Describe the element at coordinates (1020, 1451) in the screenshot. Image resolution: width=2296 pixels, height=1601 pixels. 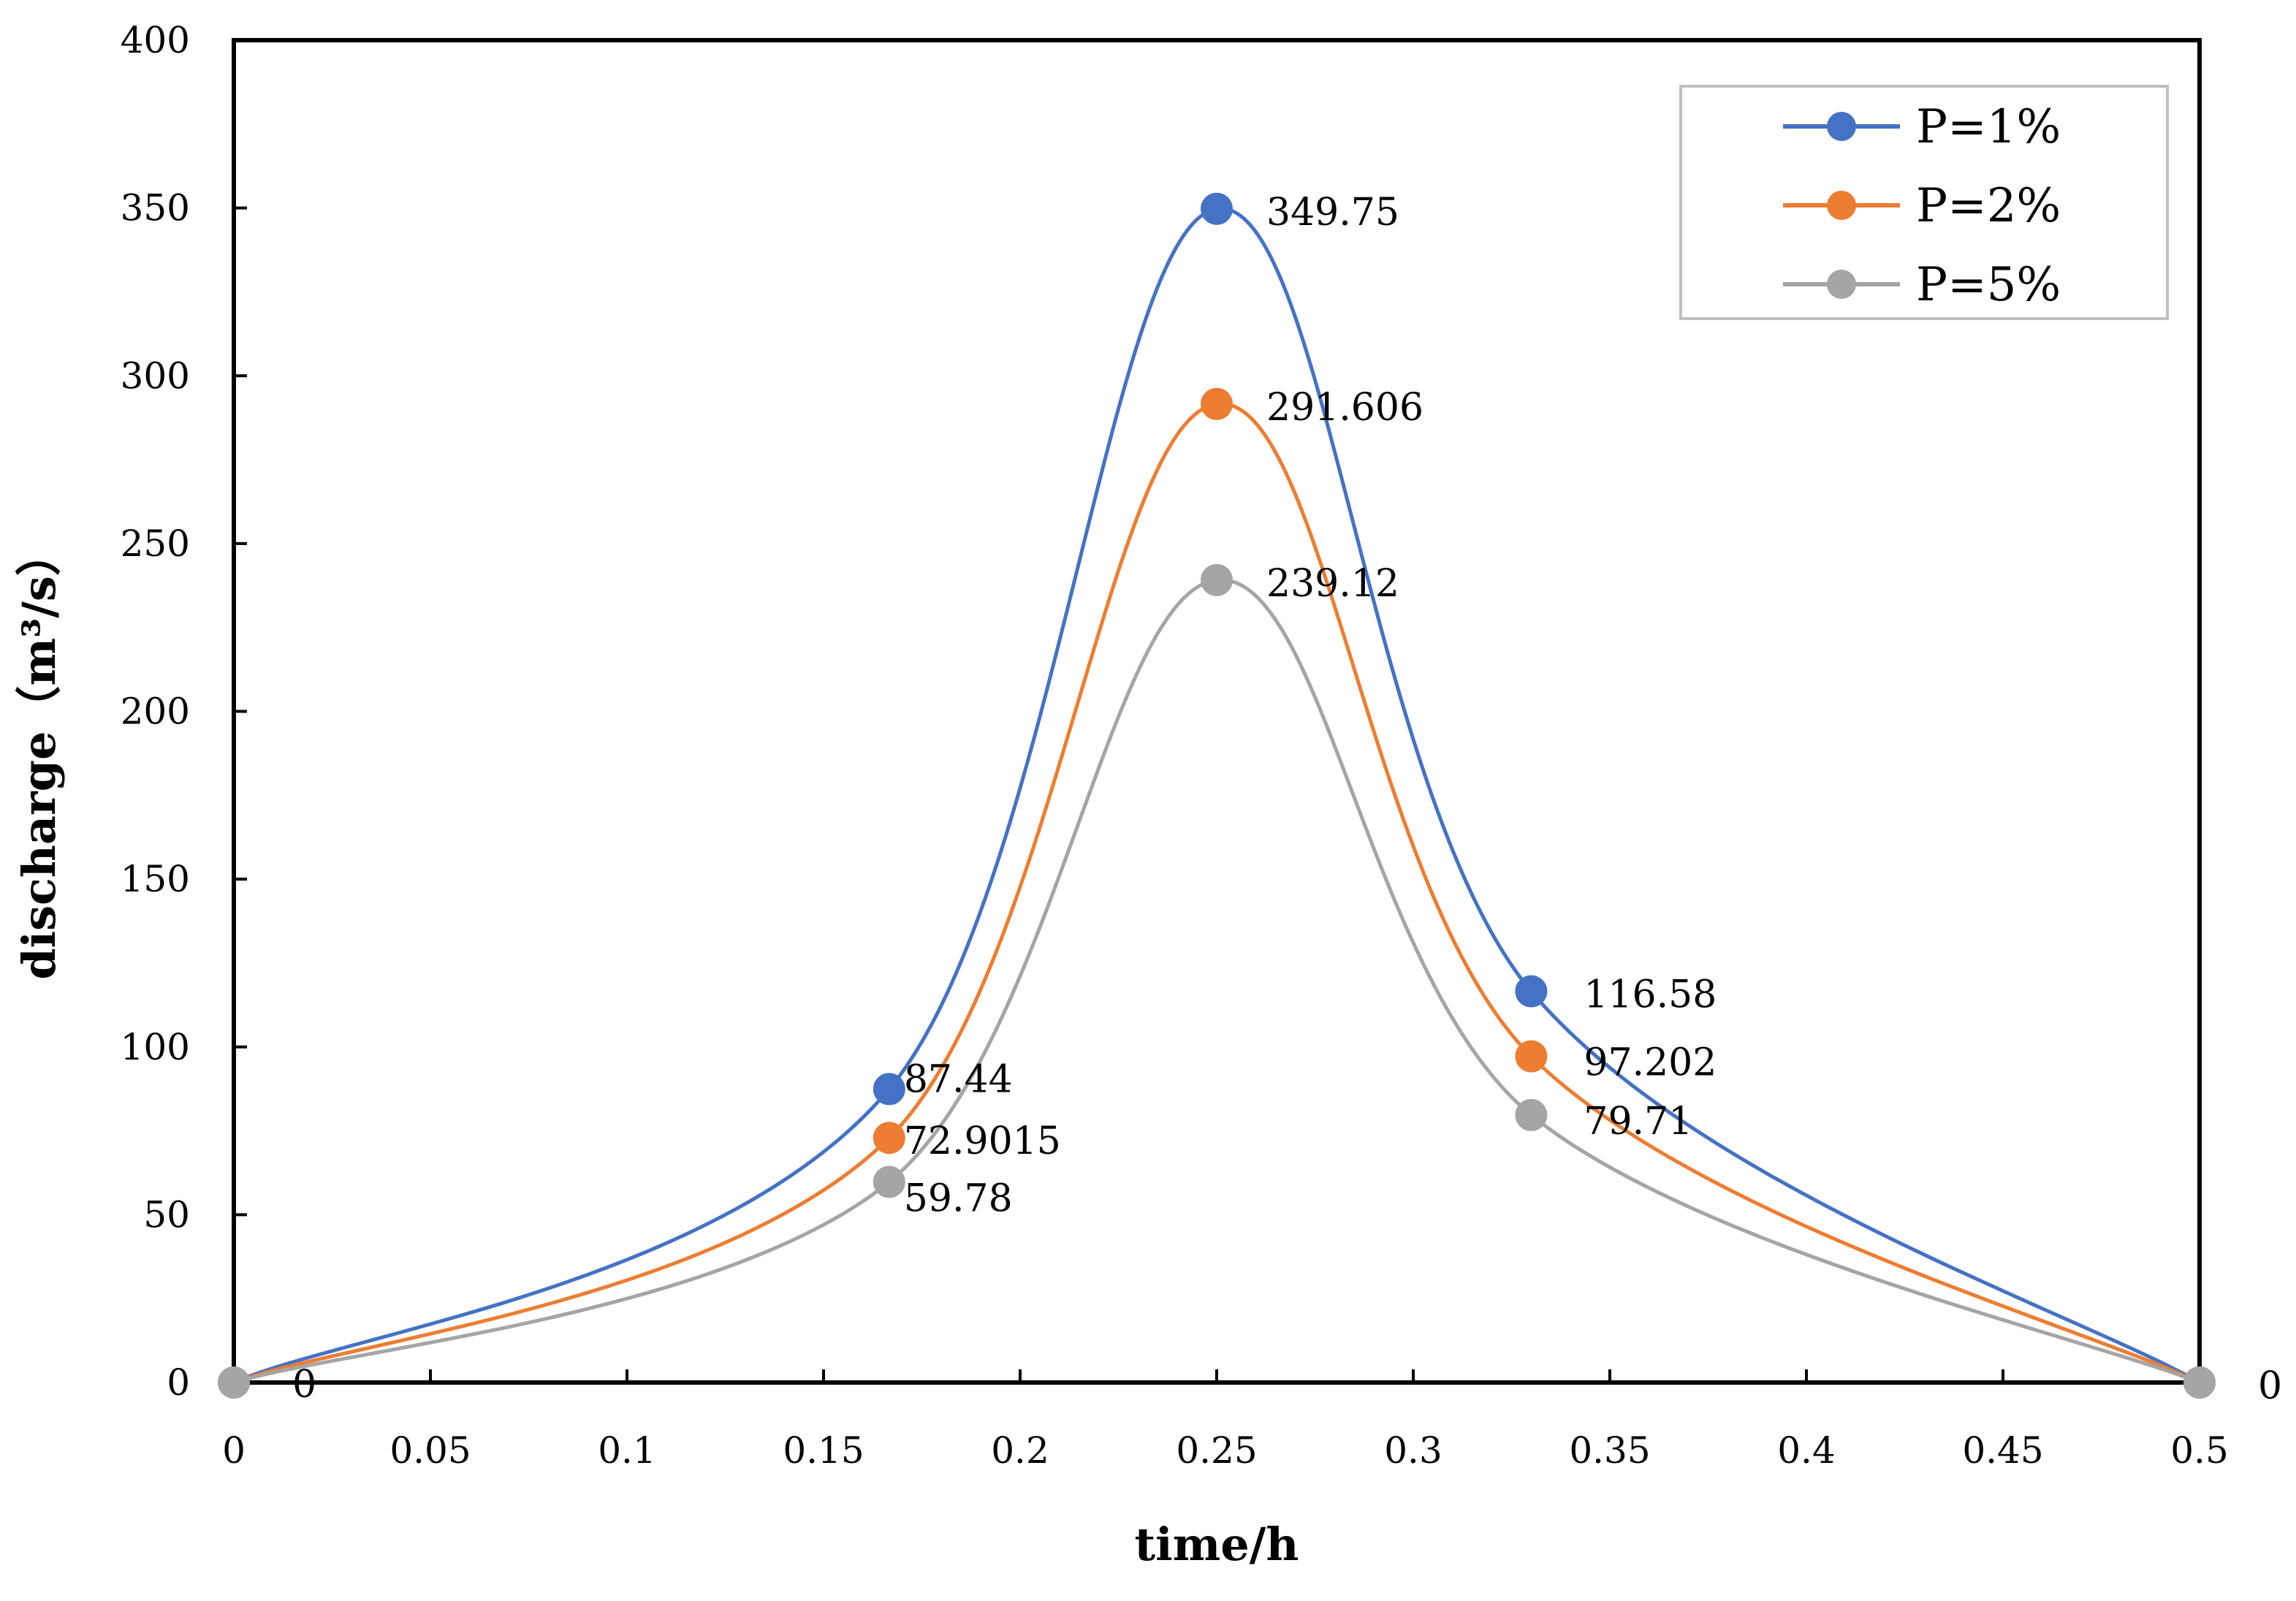
I see `x-tick-label-4: 0.2` at that location.